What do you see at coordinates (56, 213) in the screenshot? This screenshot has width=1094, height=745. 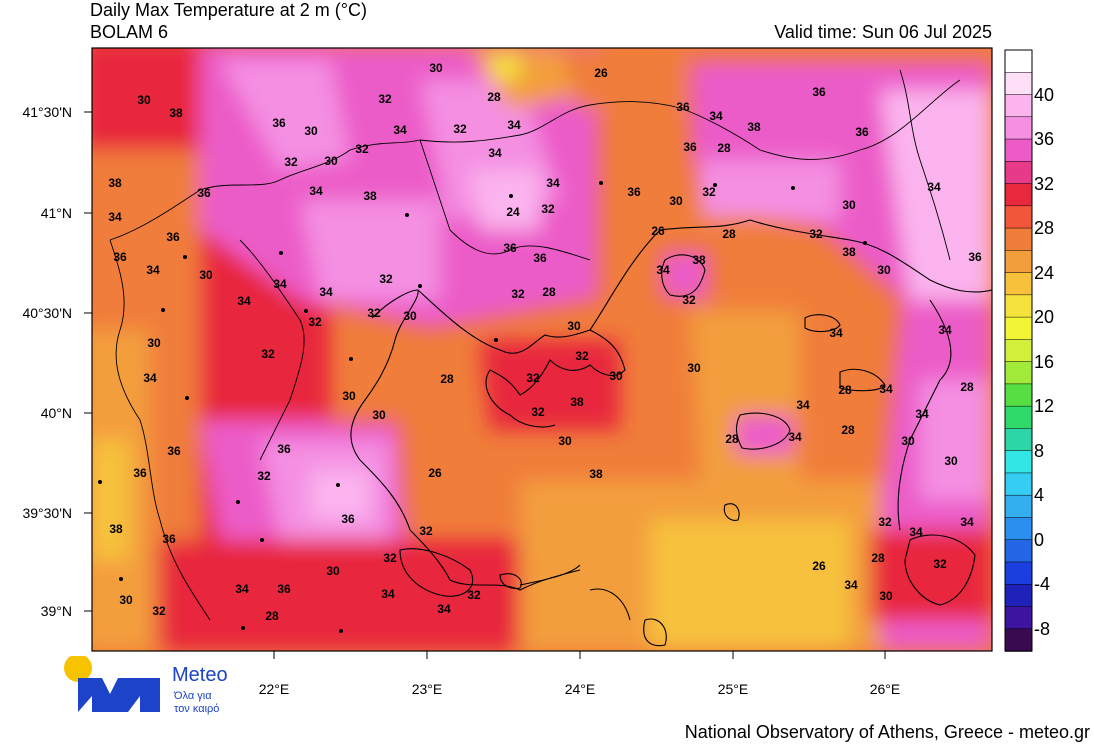 I see `lat-label: 41°N` at bounding box center [56, 213].